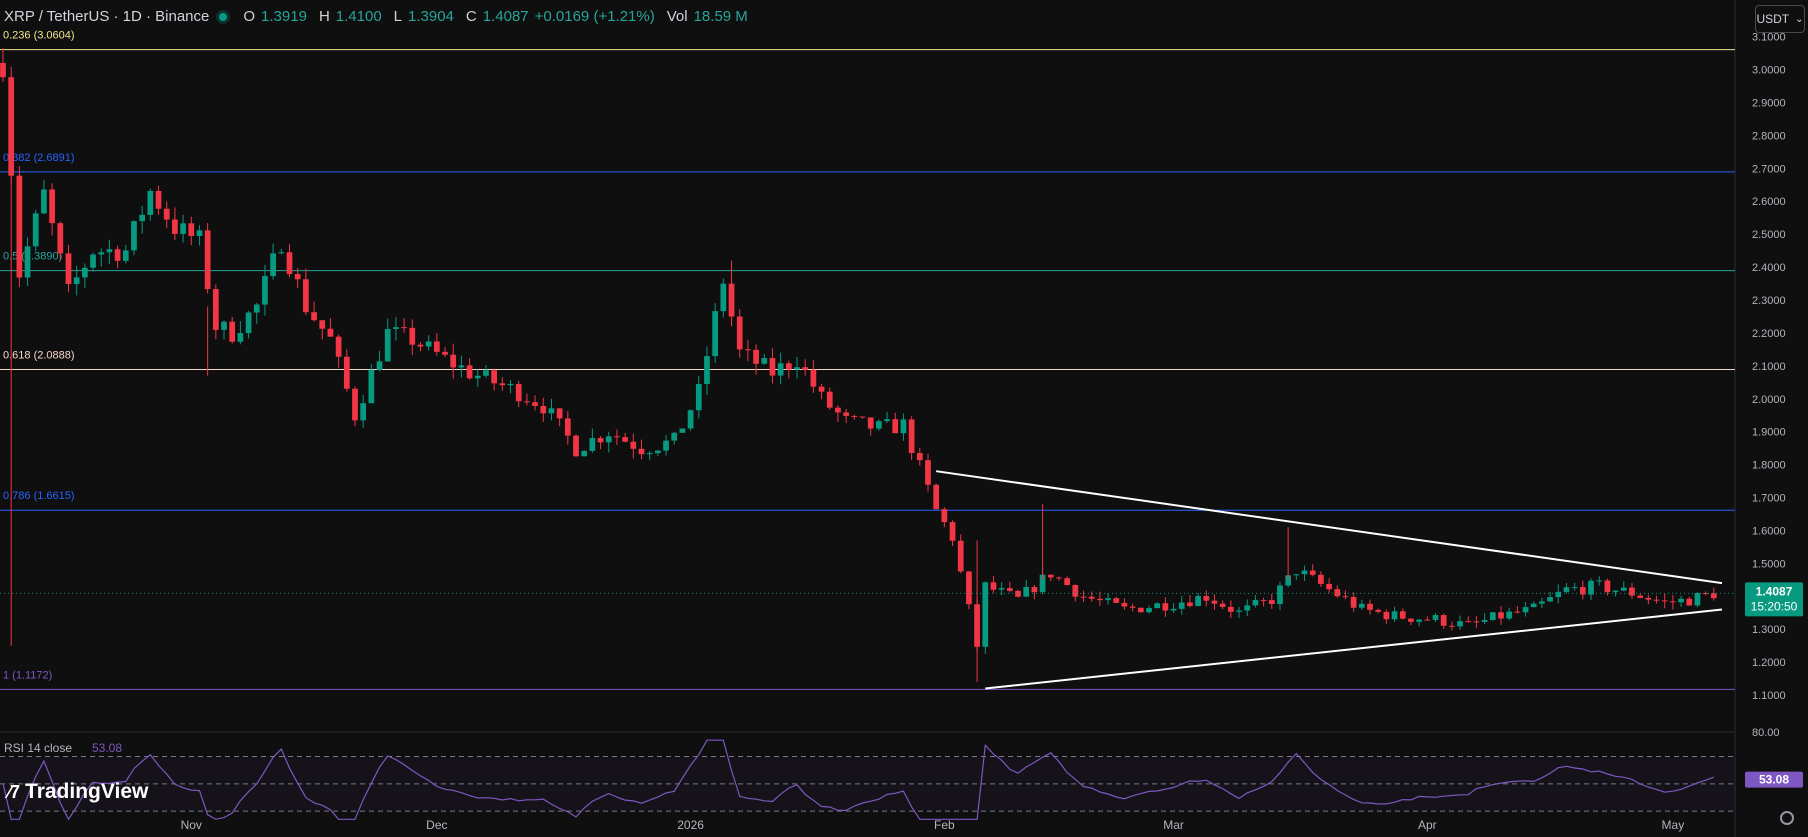 This screenshot has height=837, width=1808. What do you see at coordinates (1427, 825) in the screenshot?
I see `x-tick-label: Apr` at bounding box center [1427, 825].